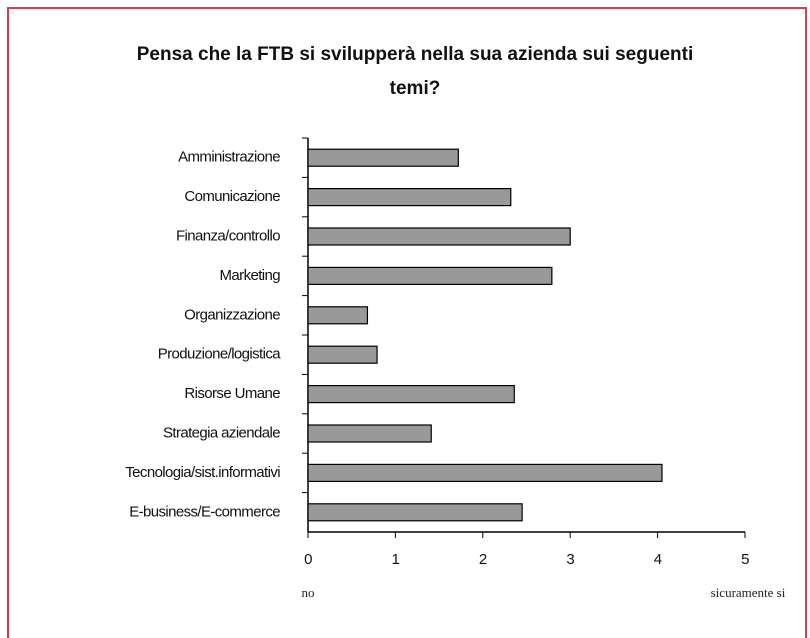  What do you see at coordinates (308, 592) in the screenshot?
I see `annotation-low: no` at bounding box center [308, 592].